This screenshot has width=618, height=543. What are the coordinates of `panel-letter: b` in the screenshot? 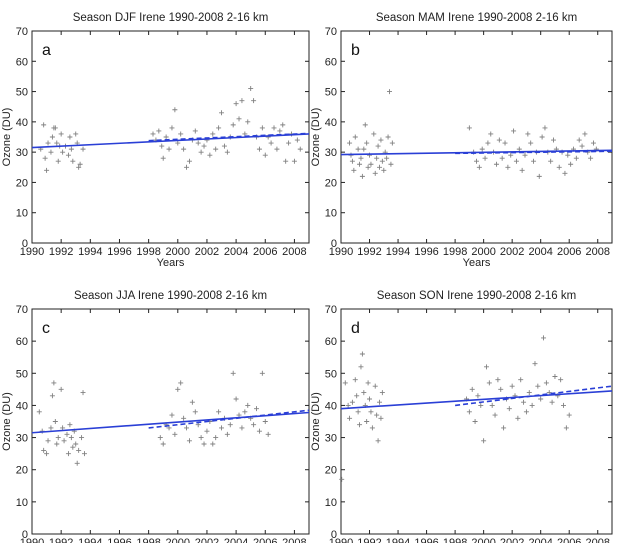 It's located at (355, 50).